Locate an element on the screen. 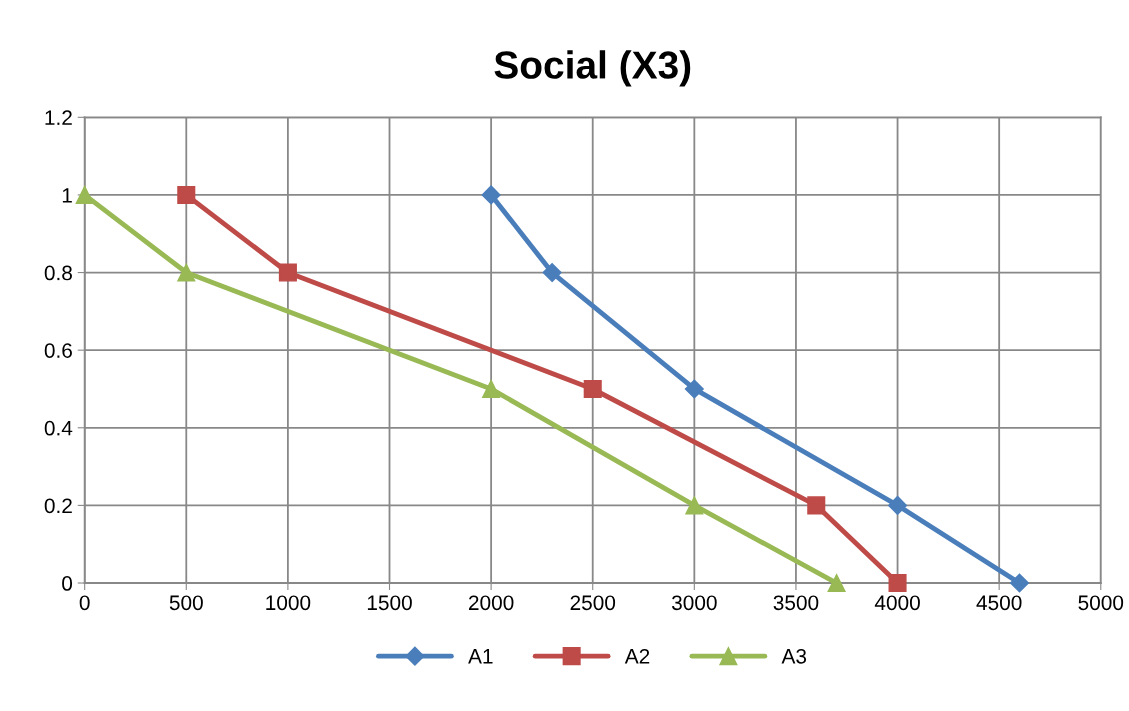 The width and height of the screenshot is (1129, 711). legend-label: A3 is located at coordinates (794, 656).